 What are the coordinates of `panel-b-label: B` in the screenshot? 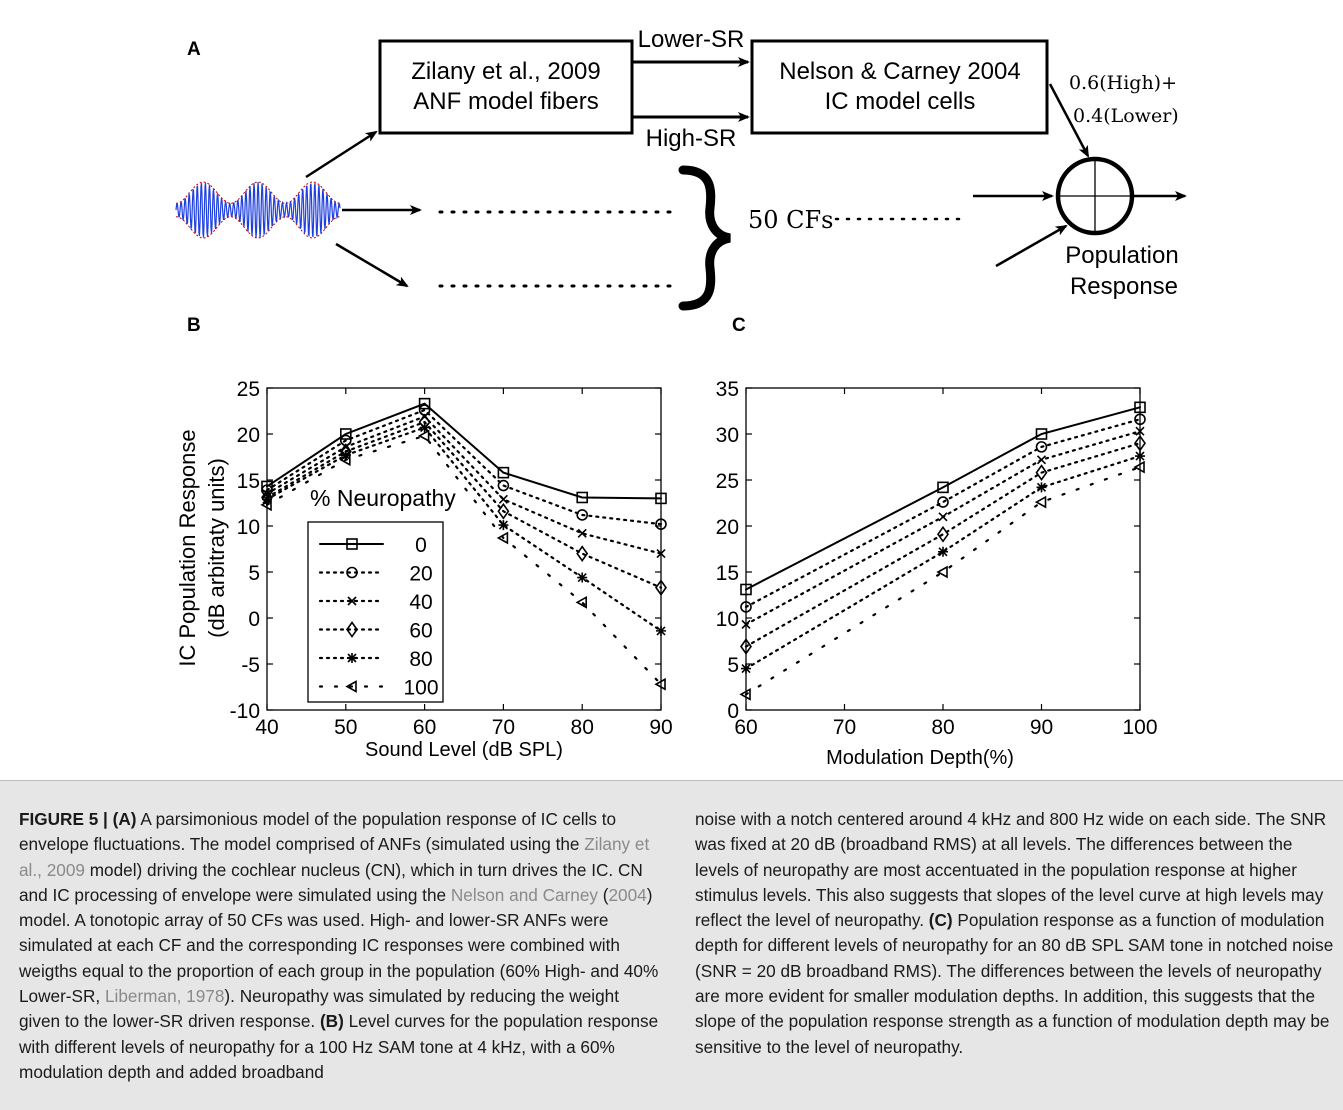 It's located at (194, 325).